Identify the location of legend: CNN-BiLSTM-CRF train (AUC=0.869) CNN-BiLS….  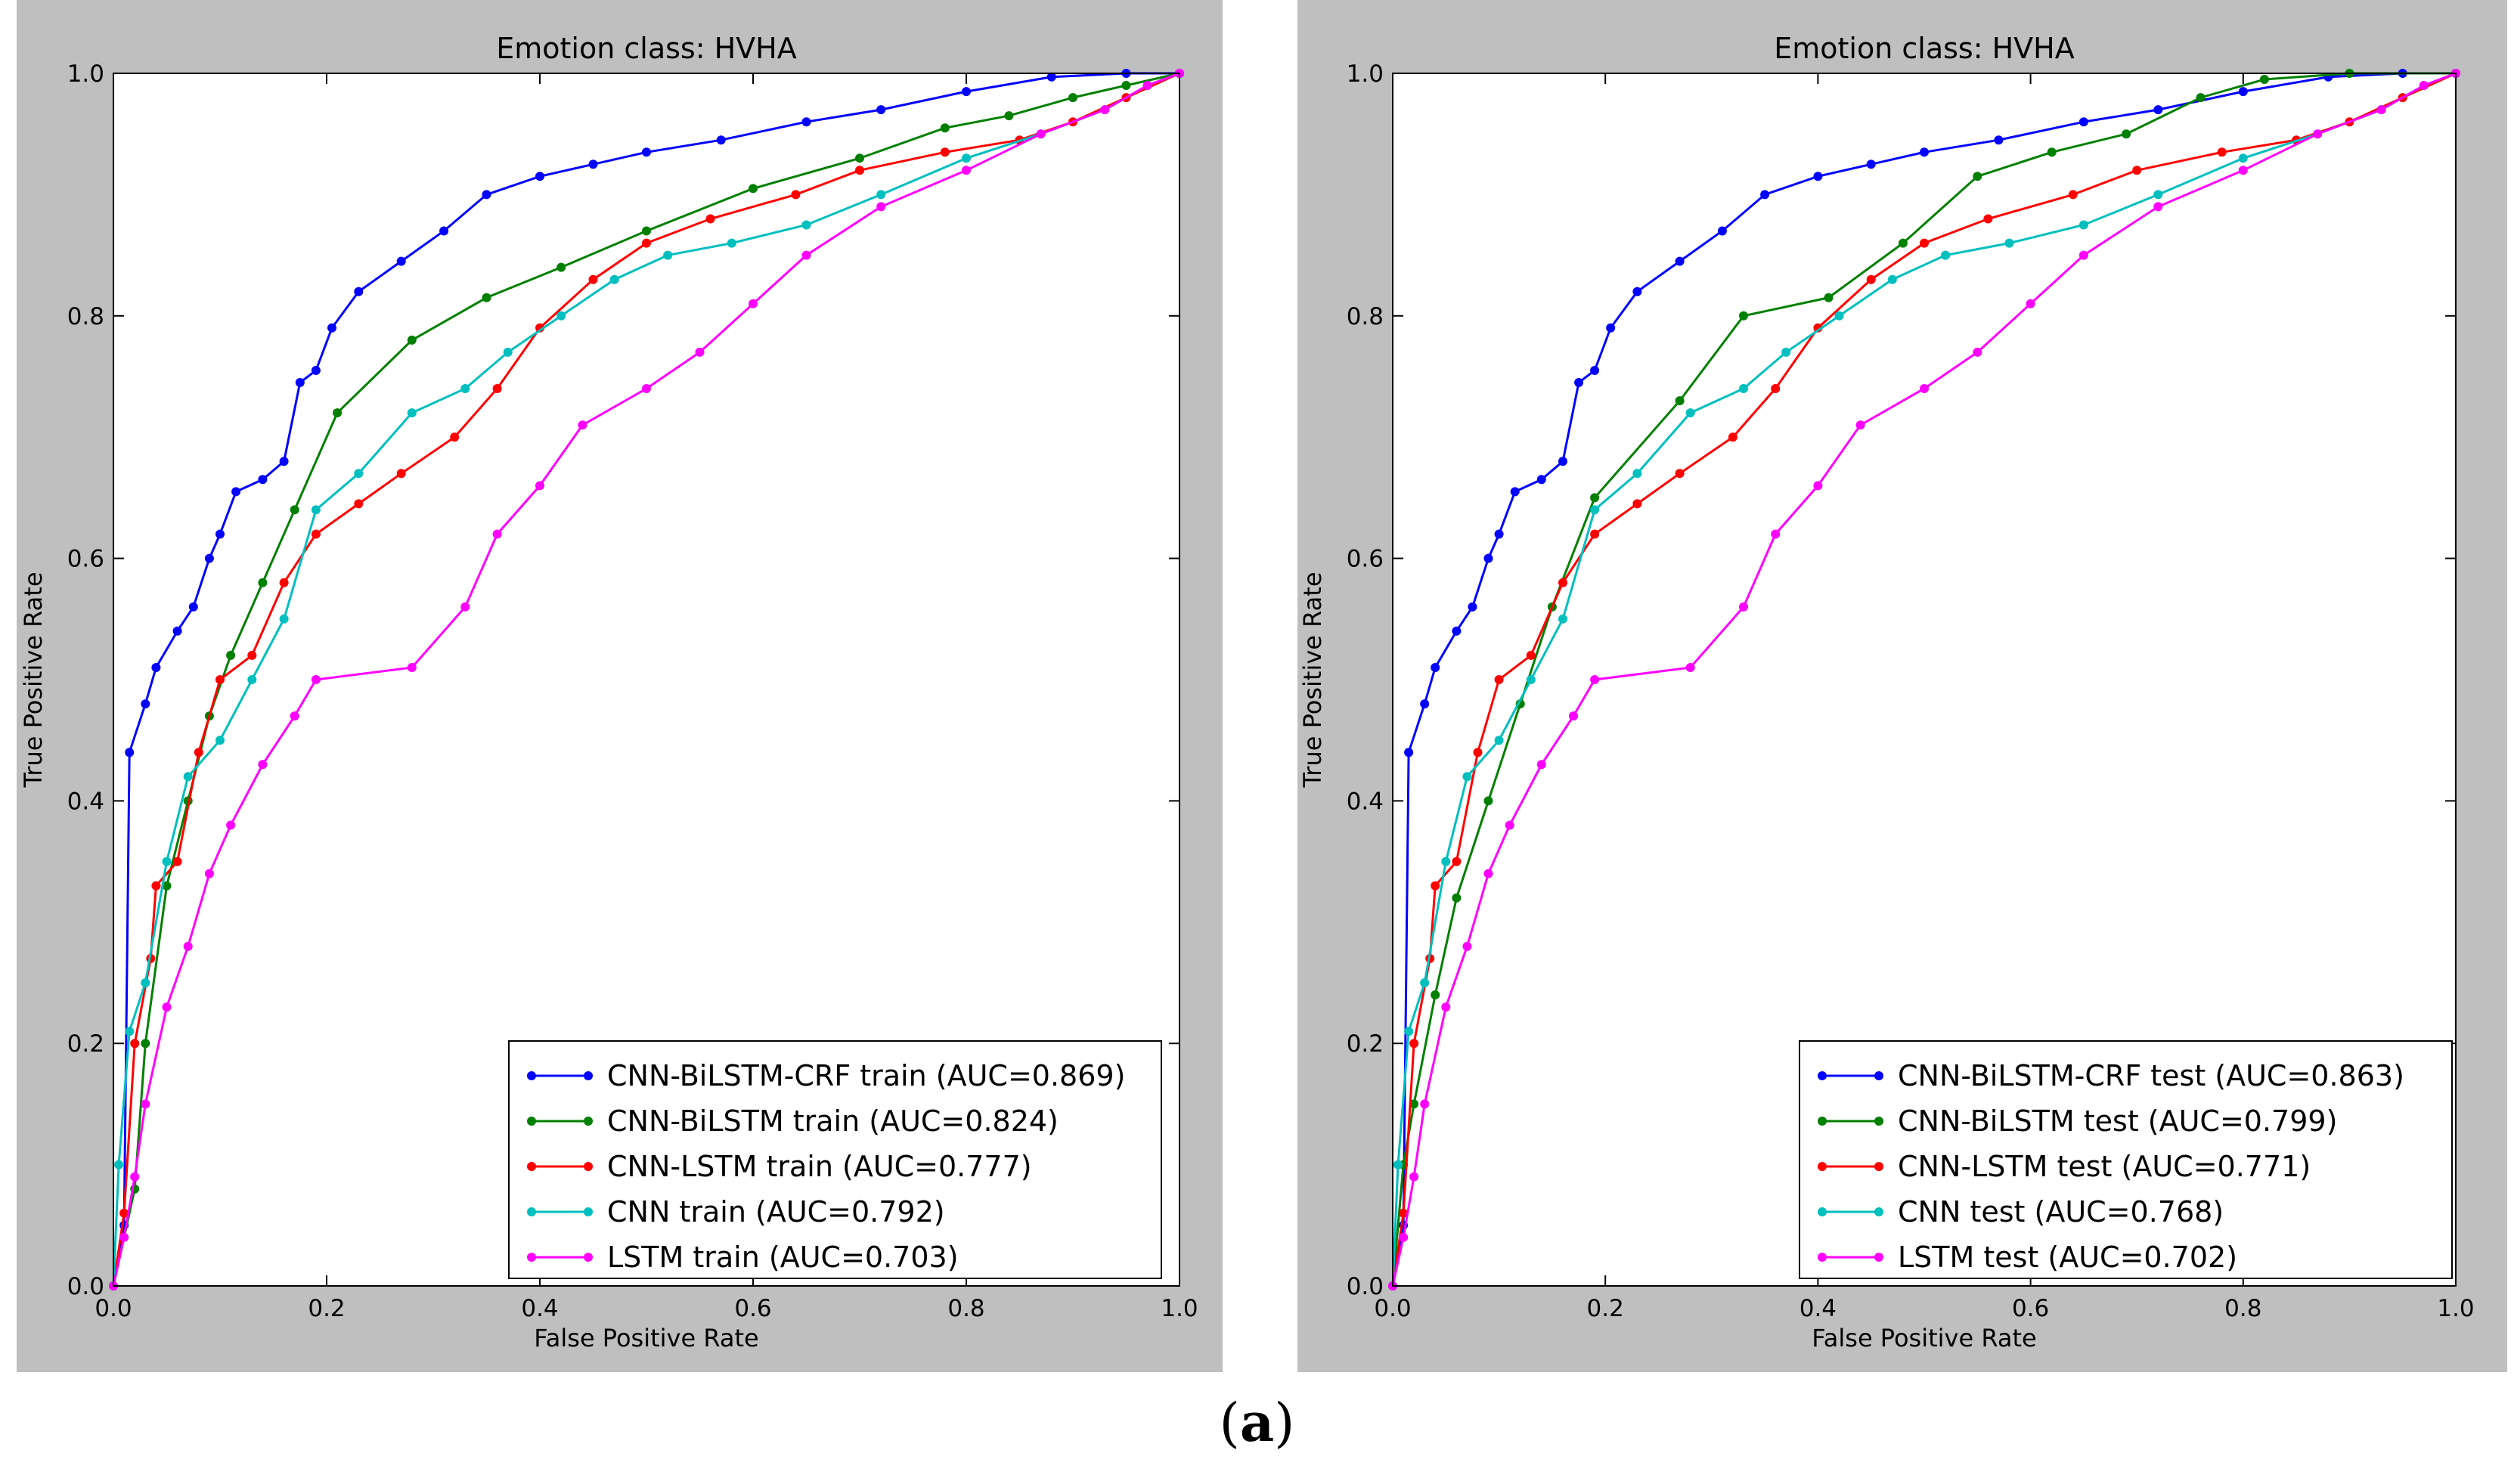
(835, 1159).